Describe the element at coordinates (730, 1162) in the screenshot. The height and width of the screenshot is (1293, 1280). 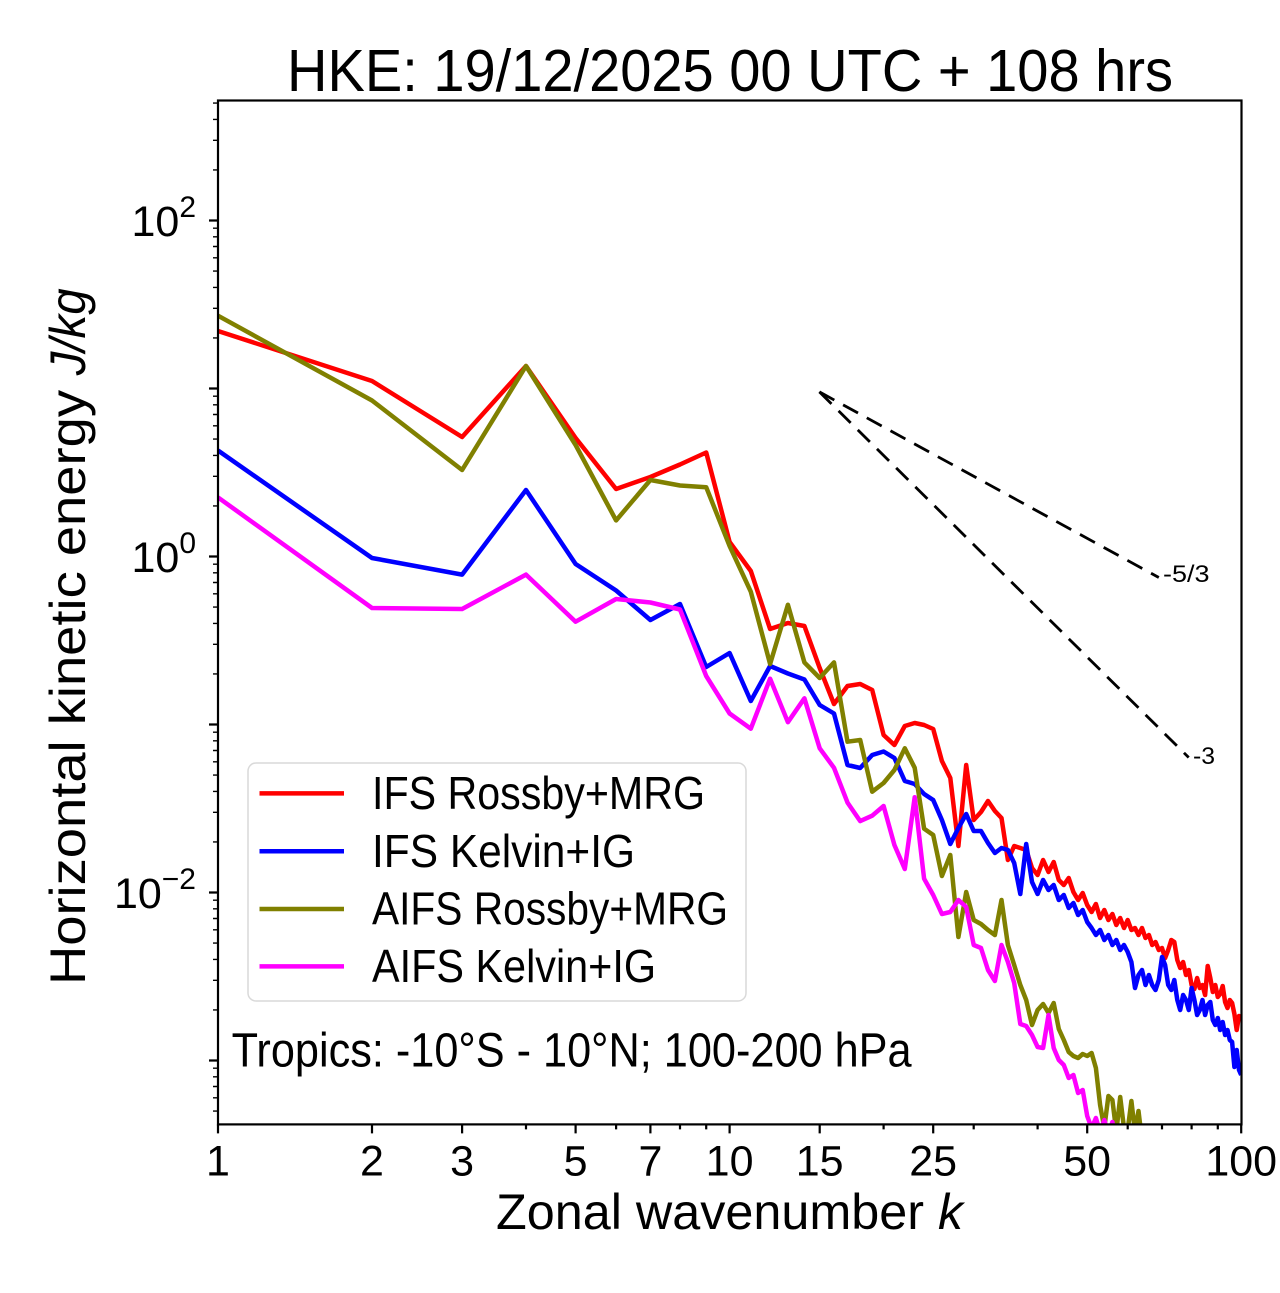
I see `svg-text: 10` at that location.